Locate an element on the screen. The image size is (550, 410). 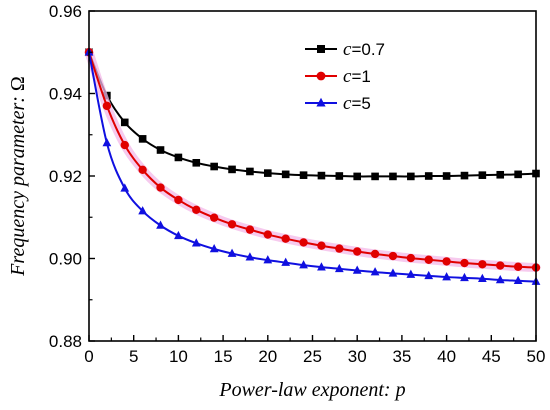
x-tick-label: 35 is located at coordinates (401, 356).